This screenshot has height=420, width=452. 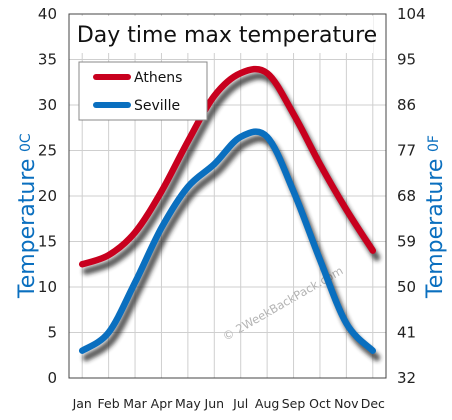 I want to click on x-tick: Feb, so click(x=109, y=403).